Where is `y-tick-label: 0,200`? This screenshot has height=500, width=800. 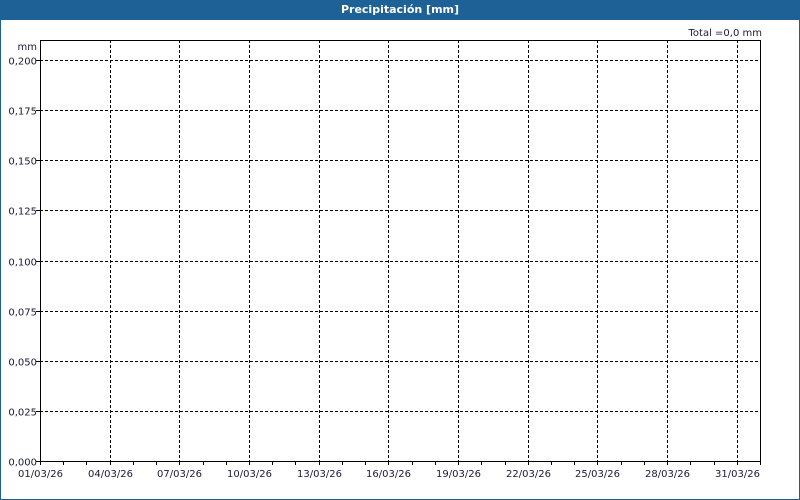 y-tick-label: 0,200 is located at coordinates (22, 62).